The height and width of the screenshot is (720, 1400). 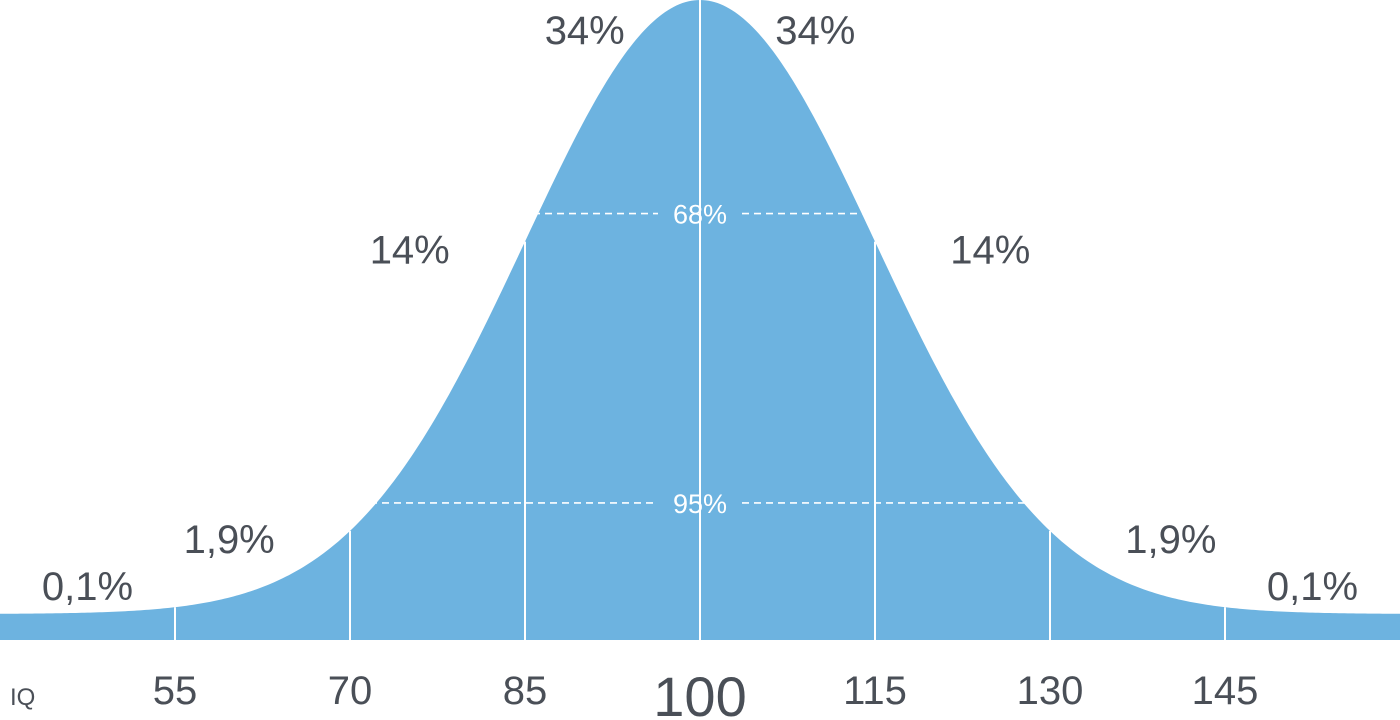 What do you see at coordinates (525, 691) in the screenshot?
I see `x-tick-label: 85` at bounding box center [525, 691].